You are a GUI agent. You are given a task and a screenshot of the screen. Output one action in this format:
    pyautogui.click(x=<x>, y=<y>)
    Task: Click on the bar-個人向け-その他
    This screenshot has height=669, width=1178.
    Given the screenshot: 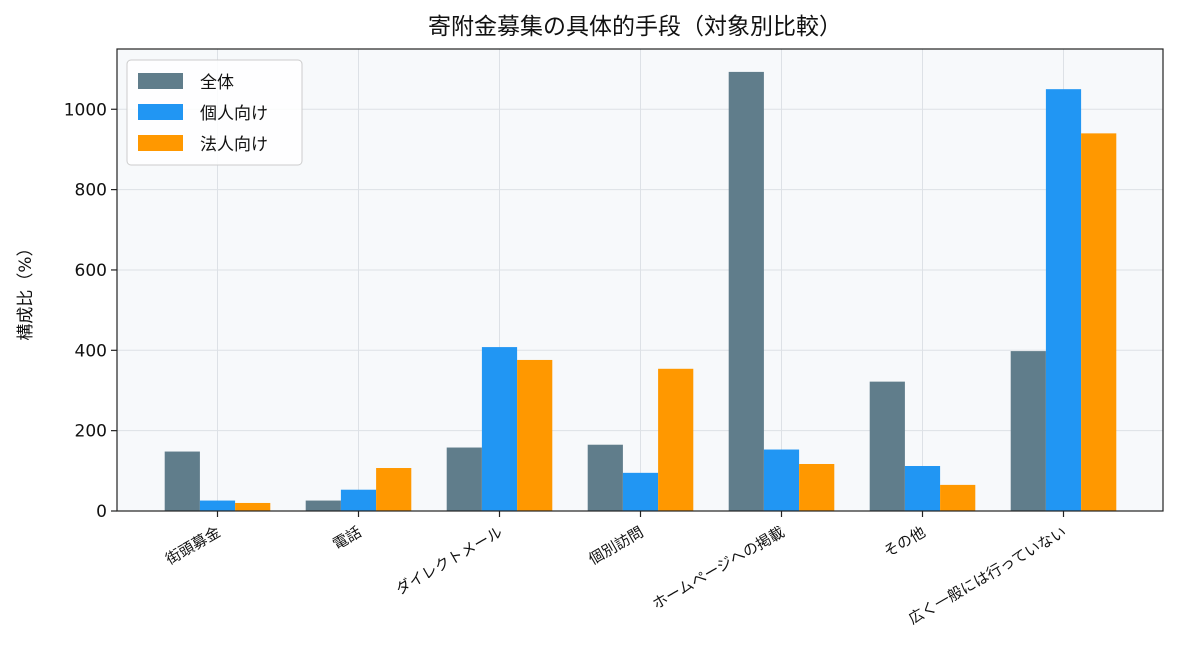 What is the action you would take?
    pyautogui.click(x=922, y=488)
    